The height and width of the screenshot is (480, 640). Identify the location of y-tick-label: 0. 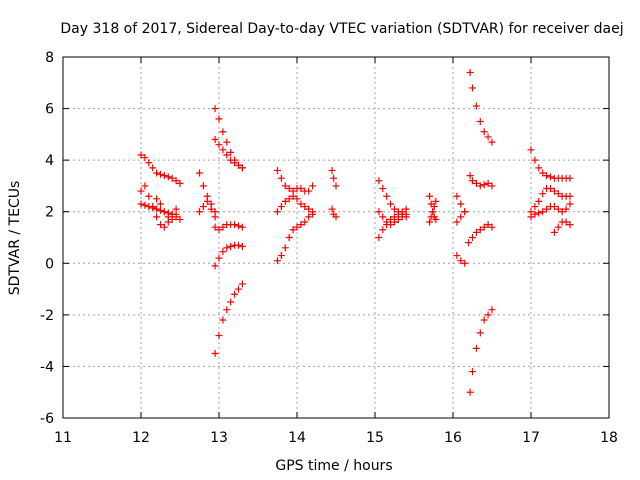
(49, 264).